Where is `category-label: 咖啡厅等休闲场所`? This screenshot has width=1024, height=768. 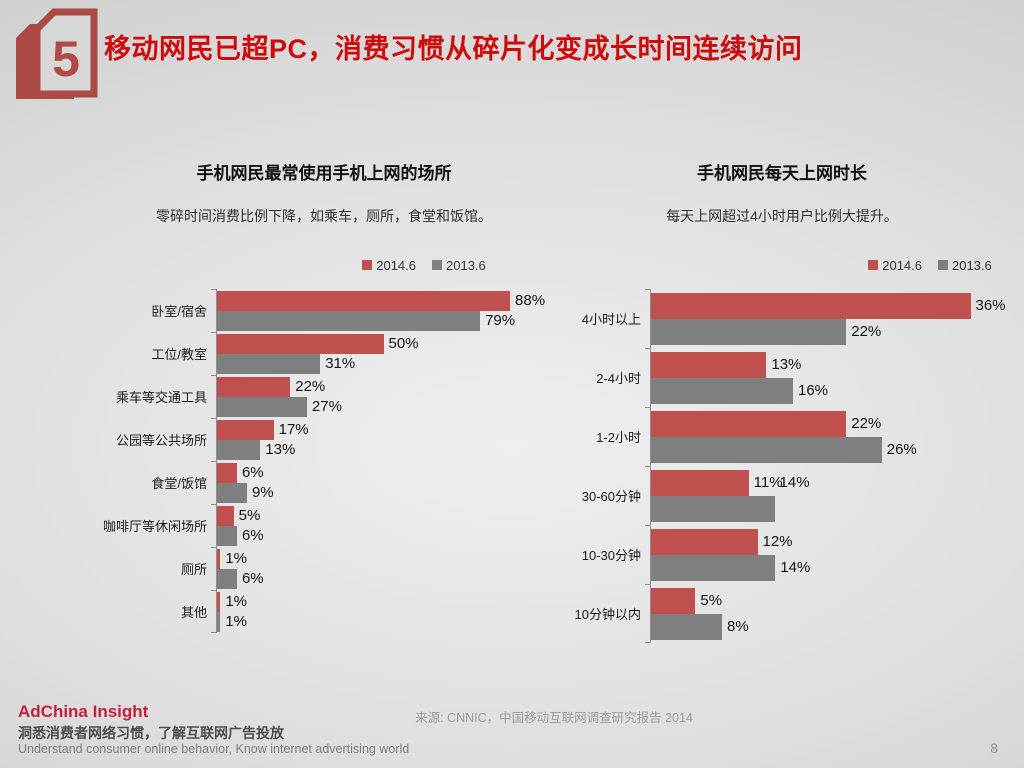
category-label: 咖啡厅等休闲场所 is located at coordinates (154, 526).